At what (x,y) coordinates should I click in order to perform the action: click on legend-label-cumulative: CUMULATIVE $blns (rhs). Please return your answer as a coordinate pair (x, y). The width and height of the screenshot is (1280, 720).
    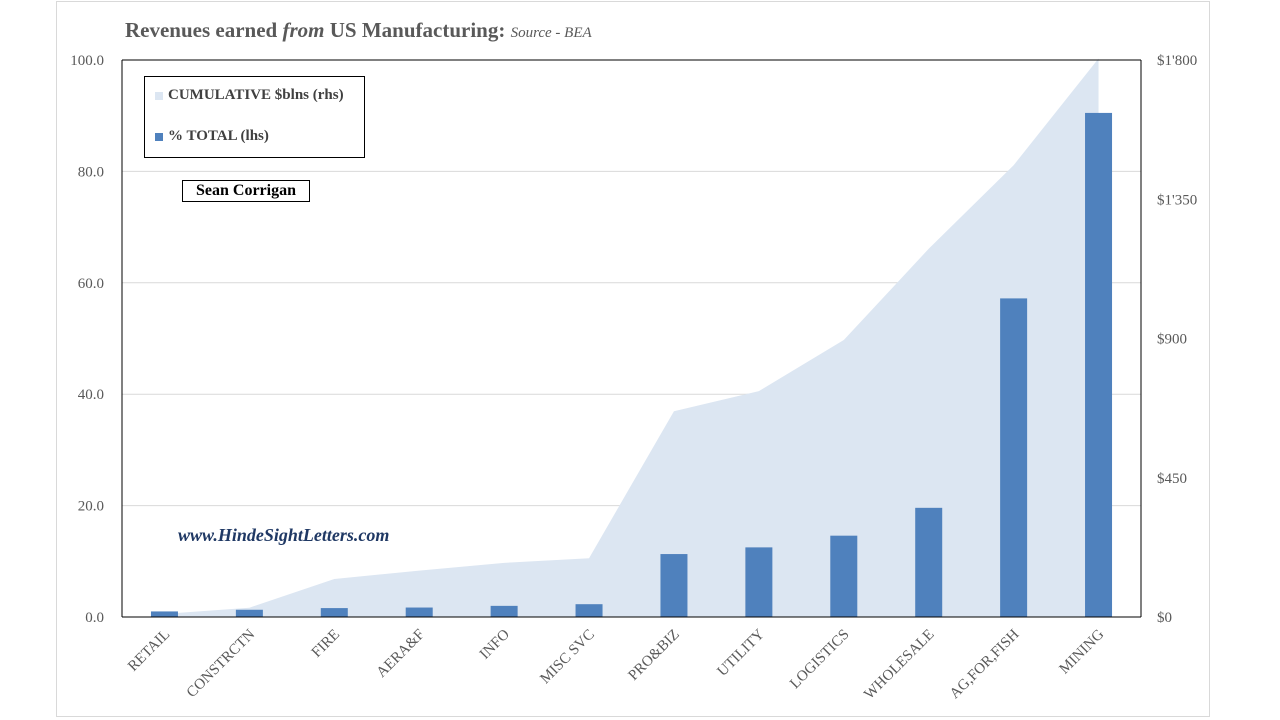
    Looking at the image, I should click on (256, 95).